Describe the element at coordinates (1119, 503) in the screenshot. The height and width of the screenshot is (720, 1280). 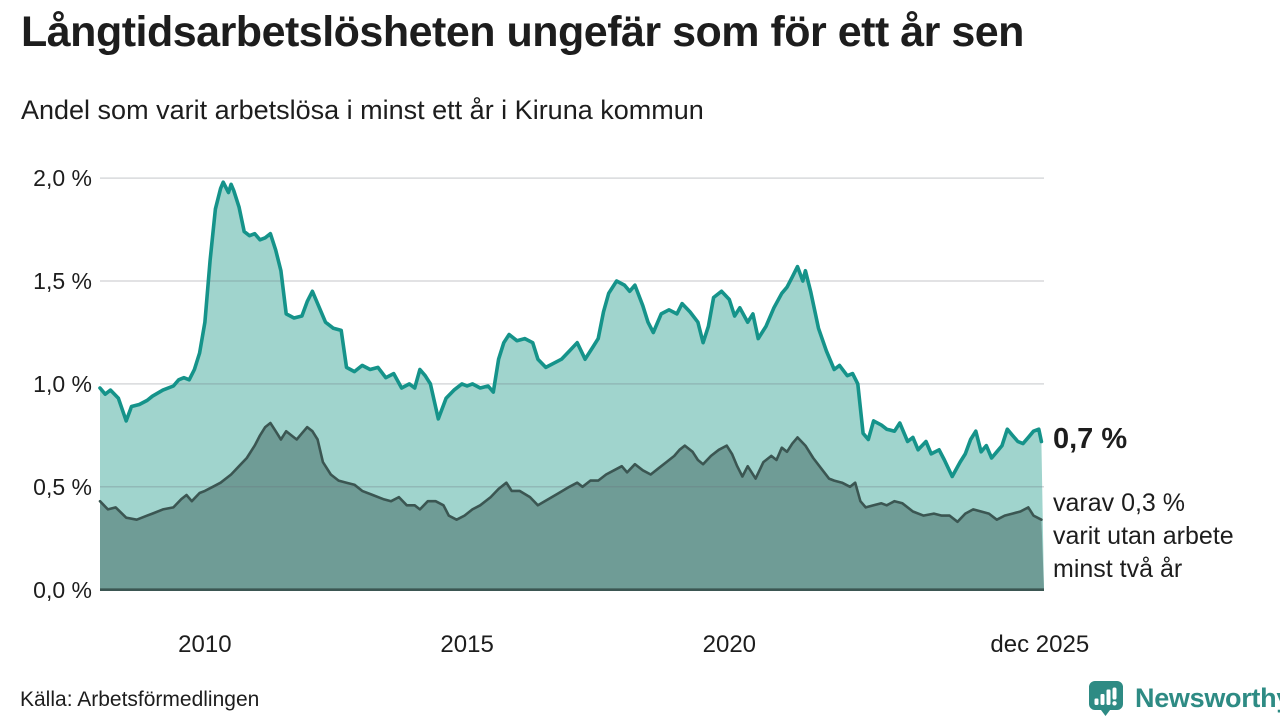
I see `annotation-line: varav 0,3 %` at that location.